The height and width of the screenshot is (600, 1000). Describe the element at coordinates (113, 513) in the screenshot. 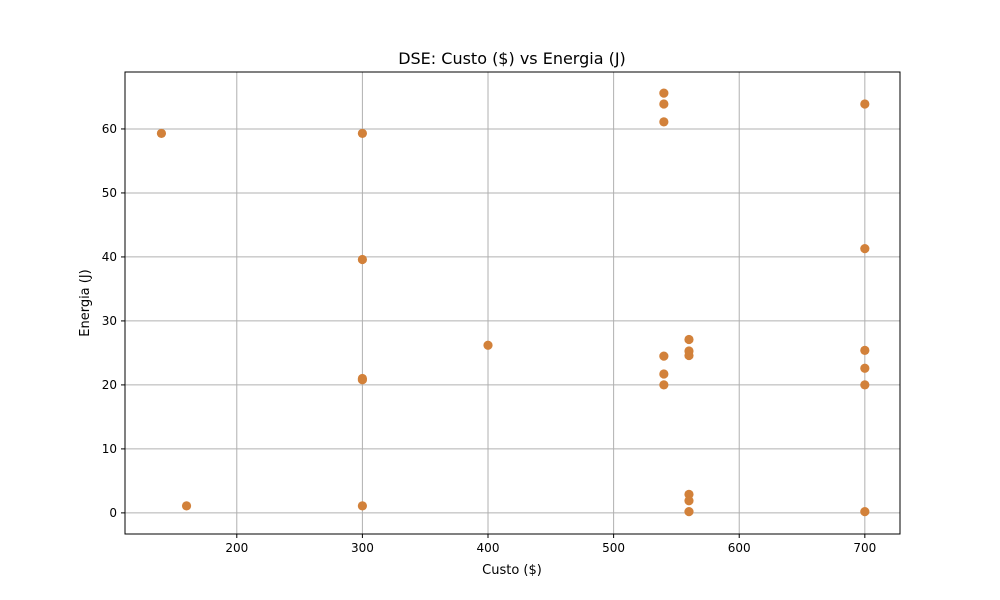

I see `y-tick-label: 0` at that location.